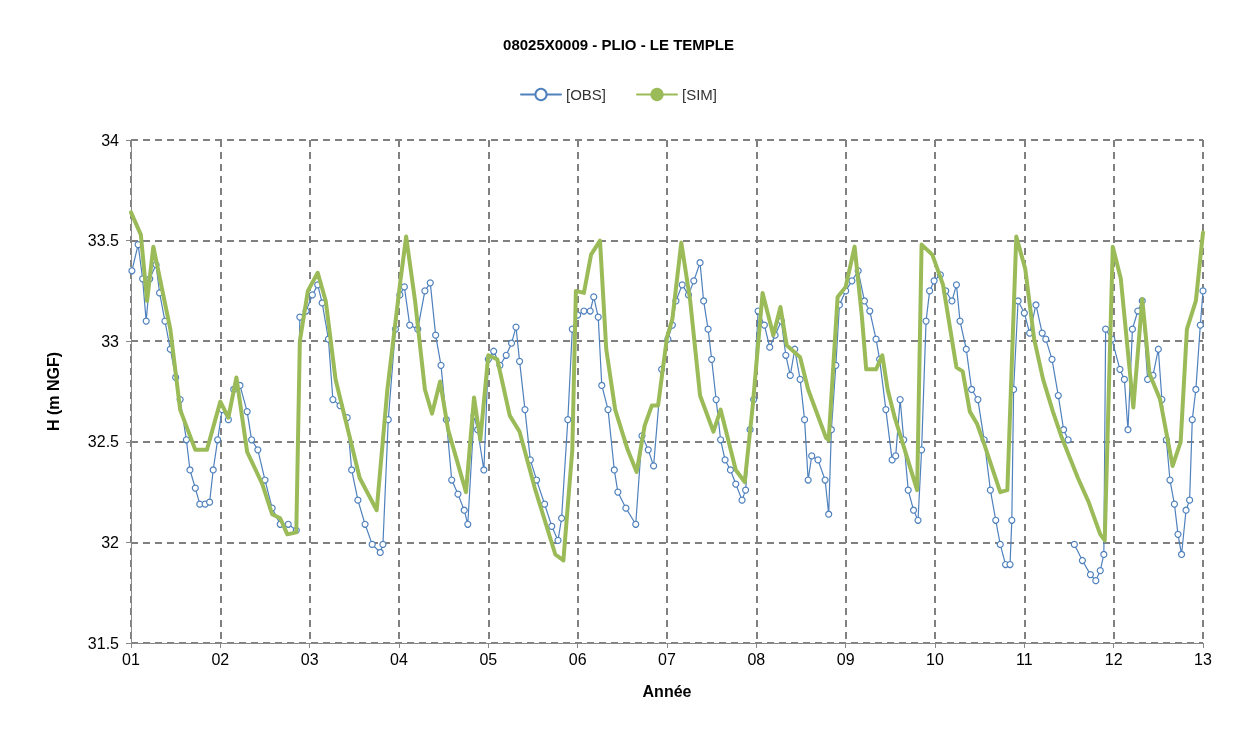 The image size is (1237, 742). Describe the element at coordinates (110, 542) in the screenshot. I see `y-tick-label: 32` at that location.